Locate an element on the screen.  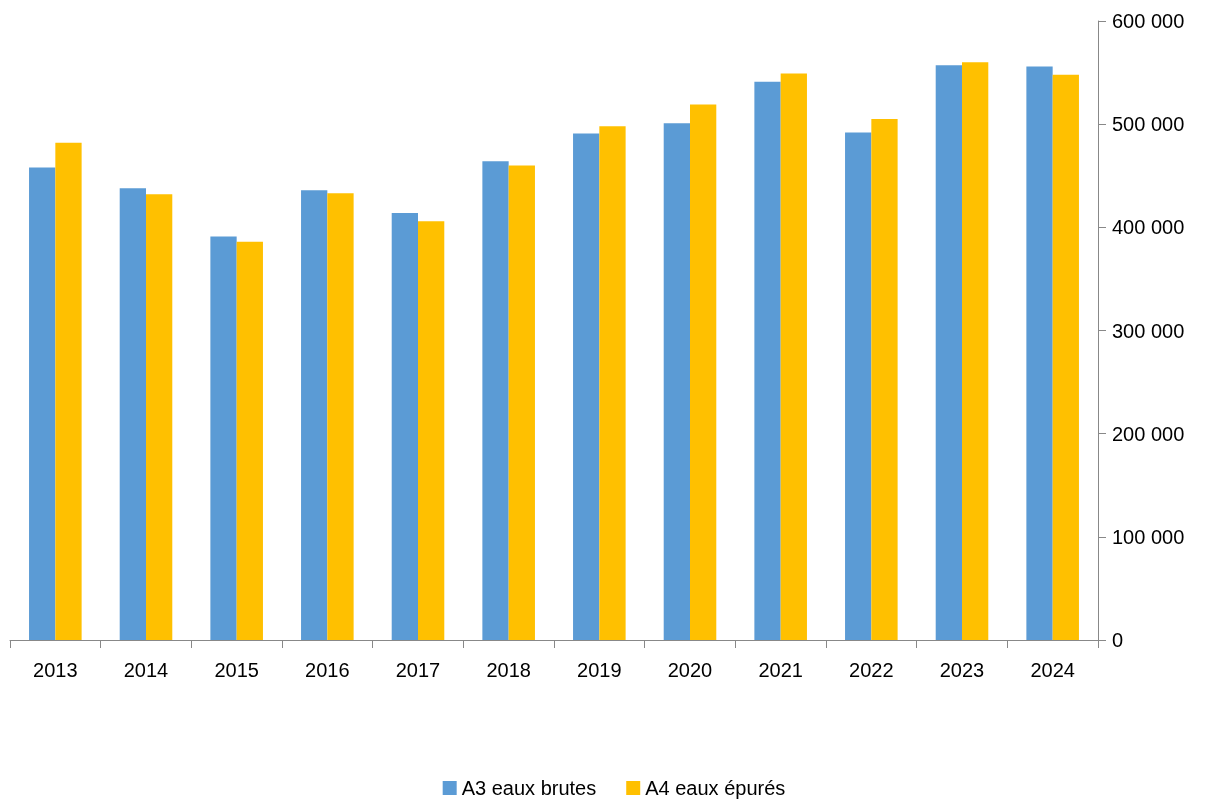
x-tick-label: 2013 is located at coordinates (55, 670).